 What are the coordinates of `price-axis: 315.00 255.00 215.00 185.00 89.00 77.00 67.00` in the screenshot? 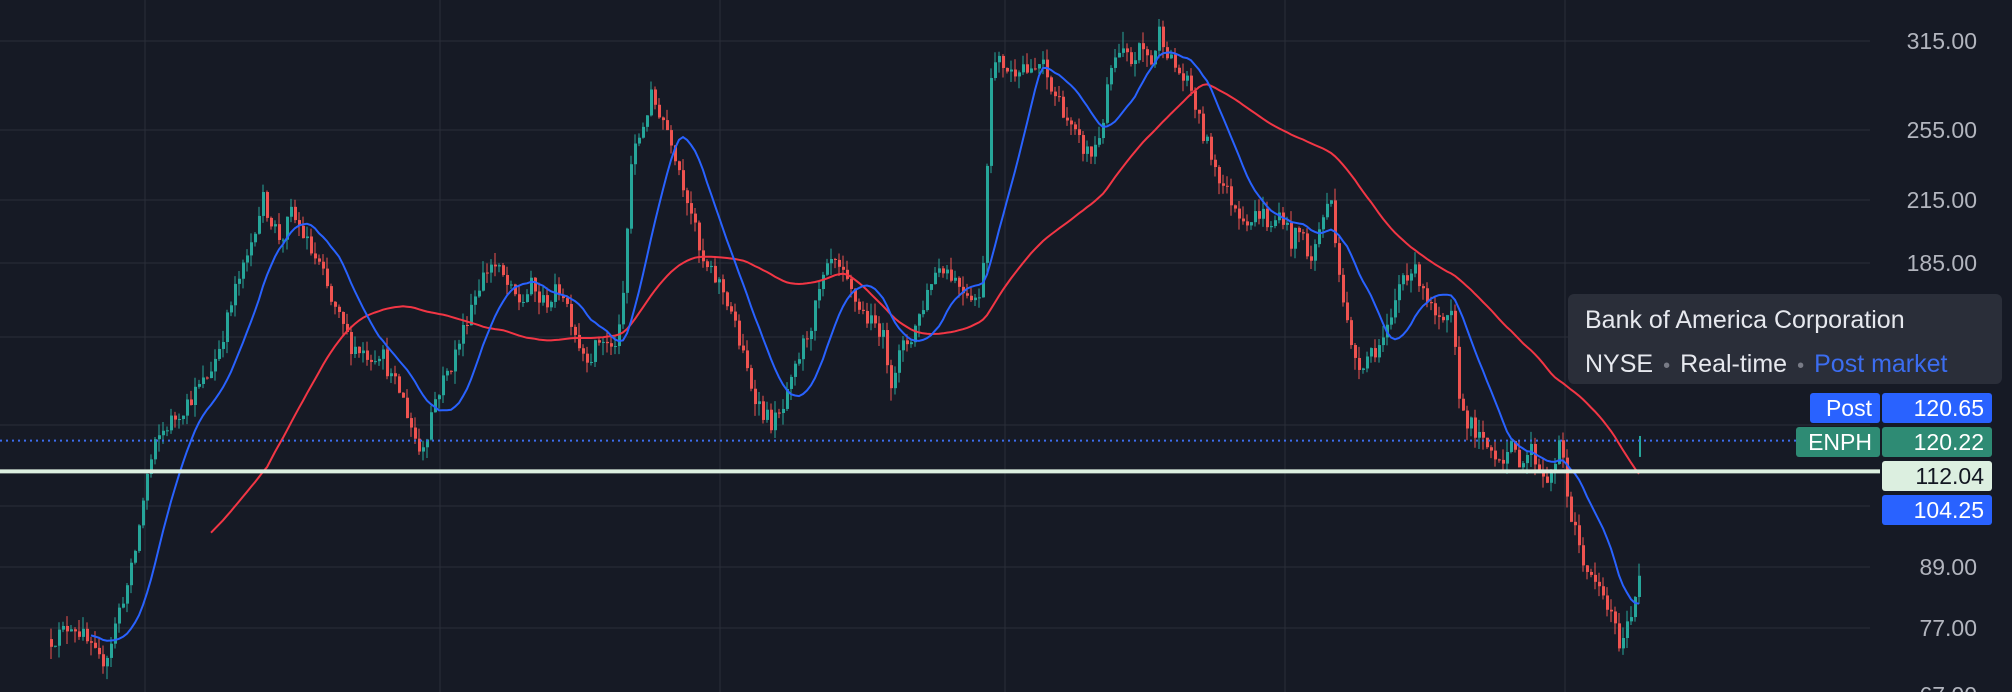 It's located at (1942, 360).